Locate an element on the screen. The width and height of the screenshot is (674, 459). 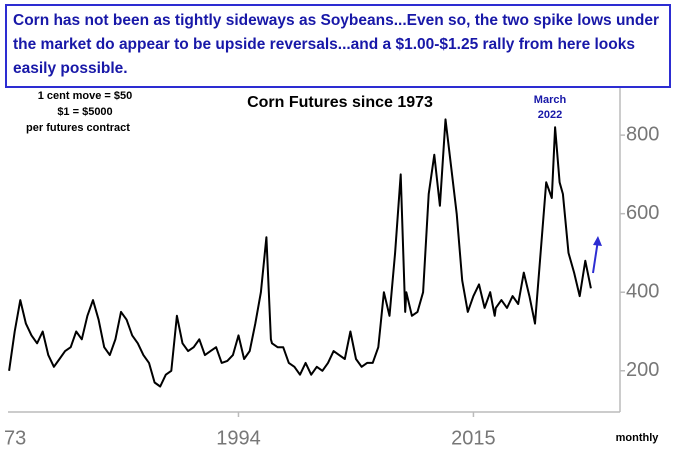
annotation: monthly is located at coordinates (638, 438).